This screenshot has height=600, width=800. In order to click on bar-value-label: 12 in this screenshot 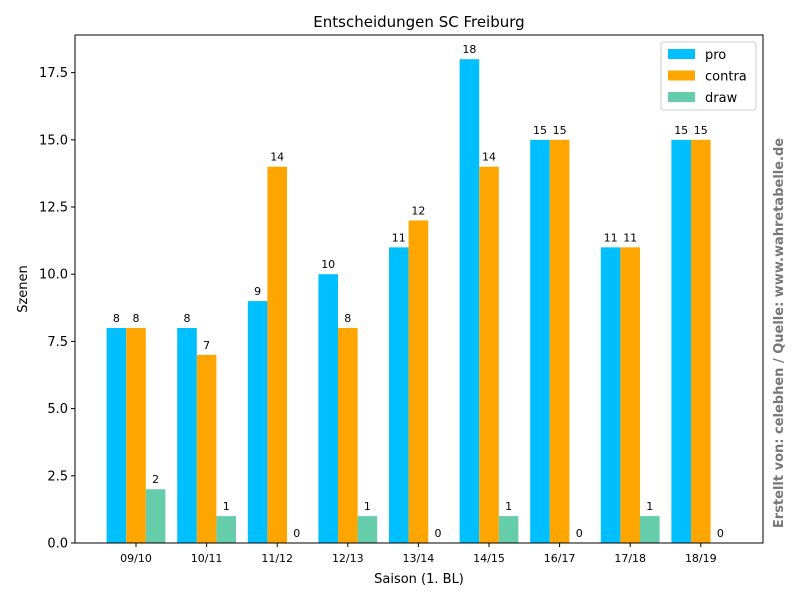, I will do `click(418, 210)`.